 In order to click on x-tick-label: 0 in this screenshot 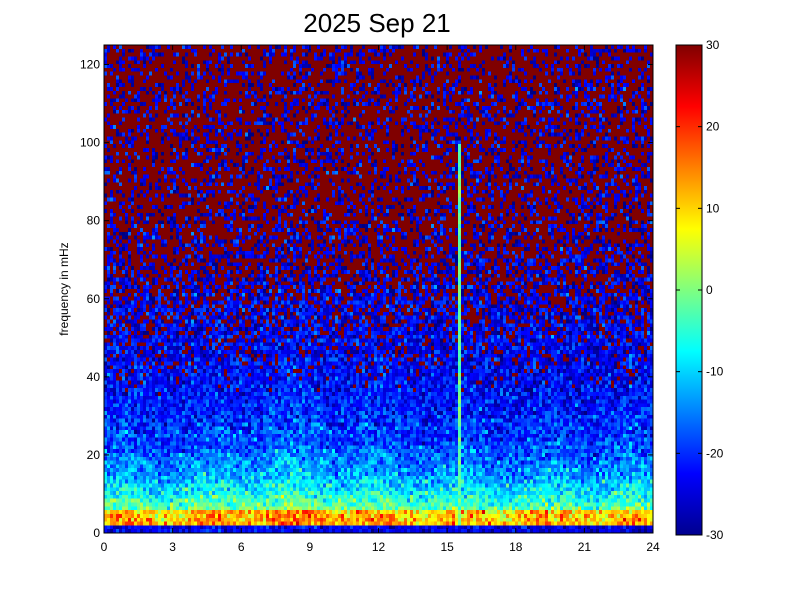, I will do `click(104, 547)`.